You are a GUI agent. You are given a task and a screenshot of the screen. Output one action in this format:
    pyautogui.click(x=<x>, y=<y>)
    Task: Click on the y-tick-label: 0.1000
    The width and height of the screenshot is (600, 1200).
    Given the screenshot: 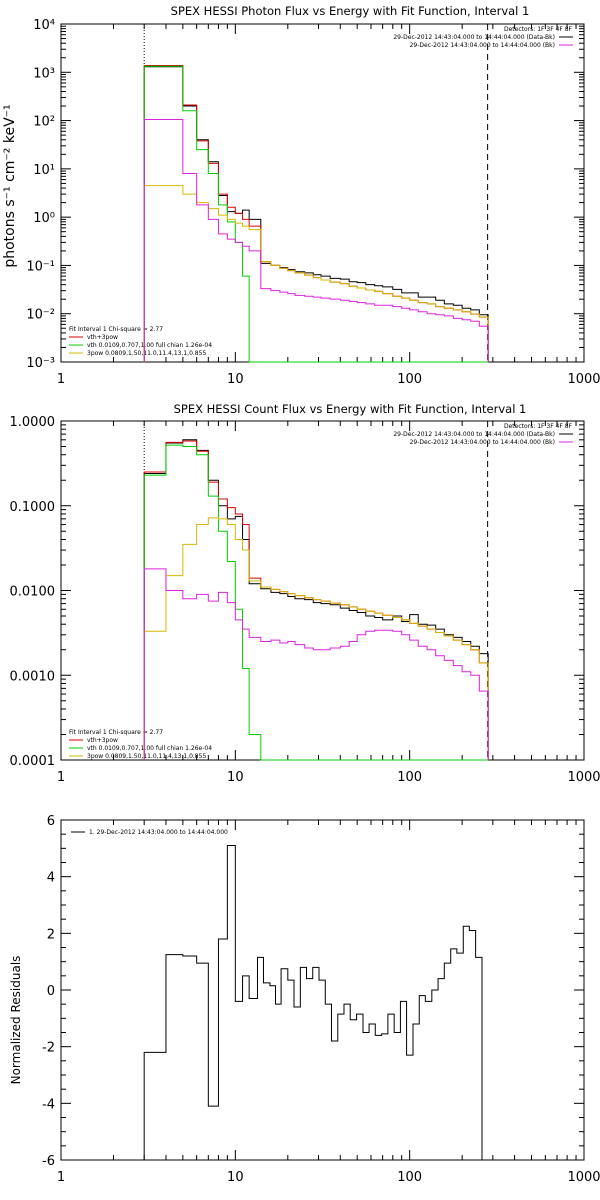 What is the action you would take?
    pyautogui.click(x=33, y=507)
    